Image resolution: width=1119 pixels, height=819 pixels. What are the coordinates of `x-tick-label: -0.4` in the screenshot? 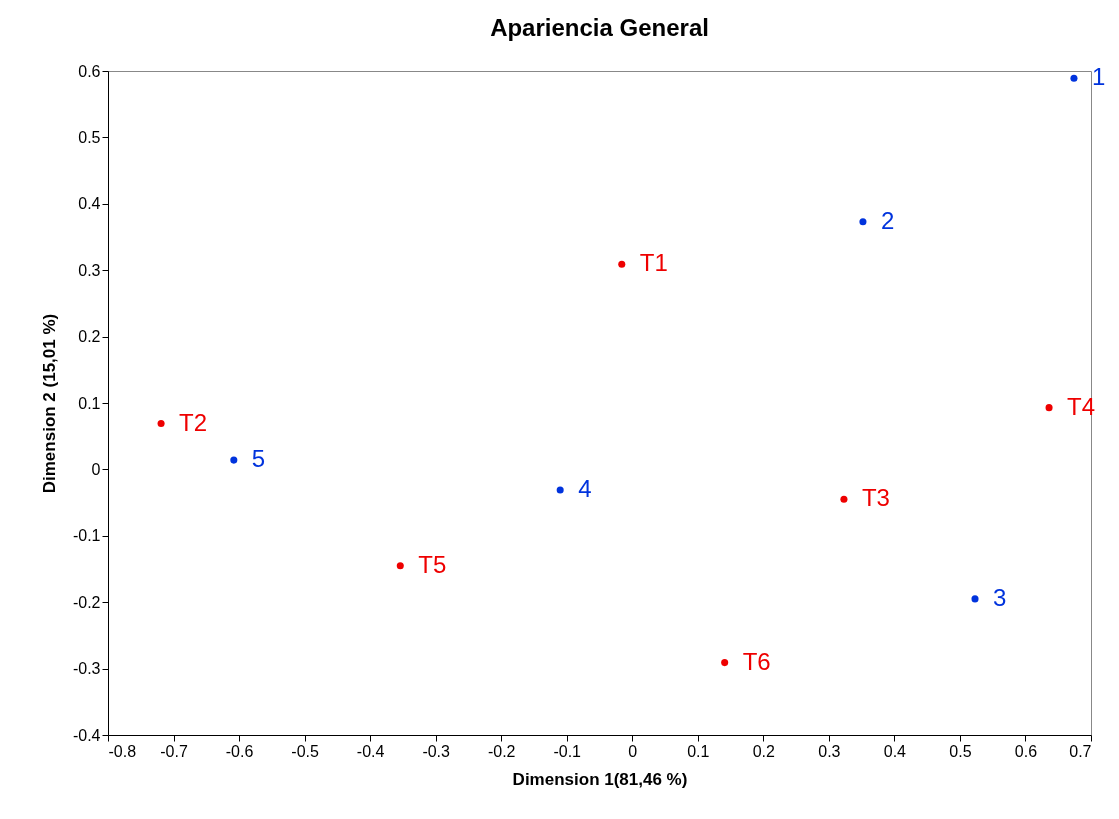 It's located at (370, 751).